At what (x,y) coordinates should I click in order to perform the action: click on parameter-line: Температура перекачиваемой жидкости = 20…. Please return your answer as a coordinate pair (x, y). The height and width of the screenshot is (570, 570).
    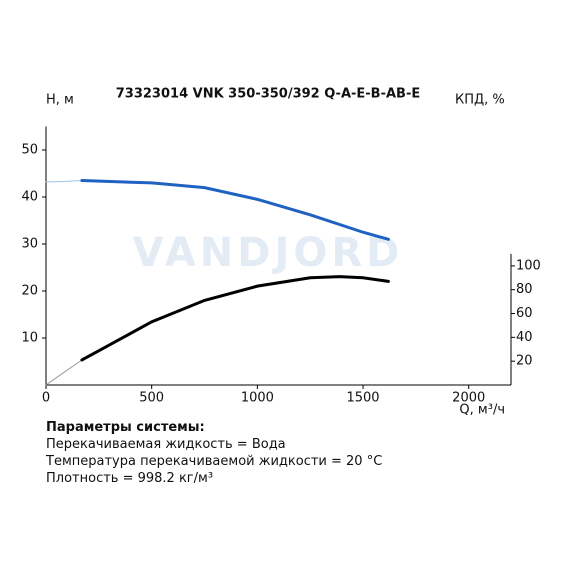
    Looking at the image, I should click on (214, 461).